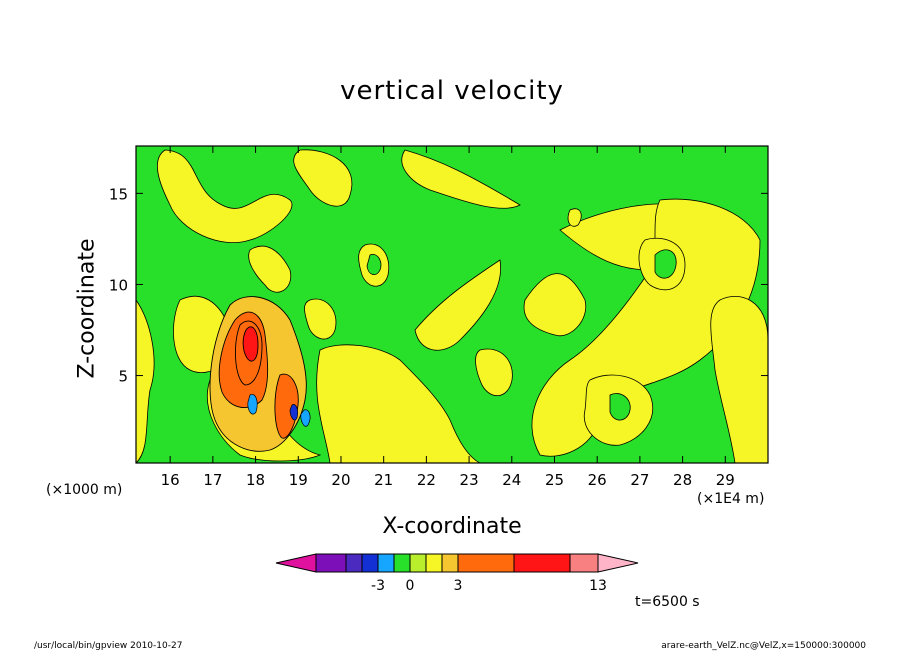 The width and height of the screenshot is (904, 654). What do you see at coordinates (452, 526) in the screenshot?
I see `x-axis-label: X-coordinate` at bounding box center [452, 526].